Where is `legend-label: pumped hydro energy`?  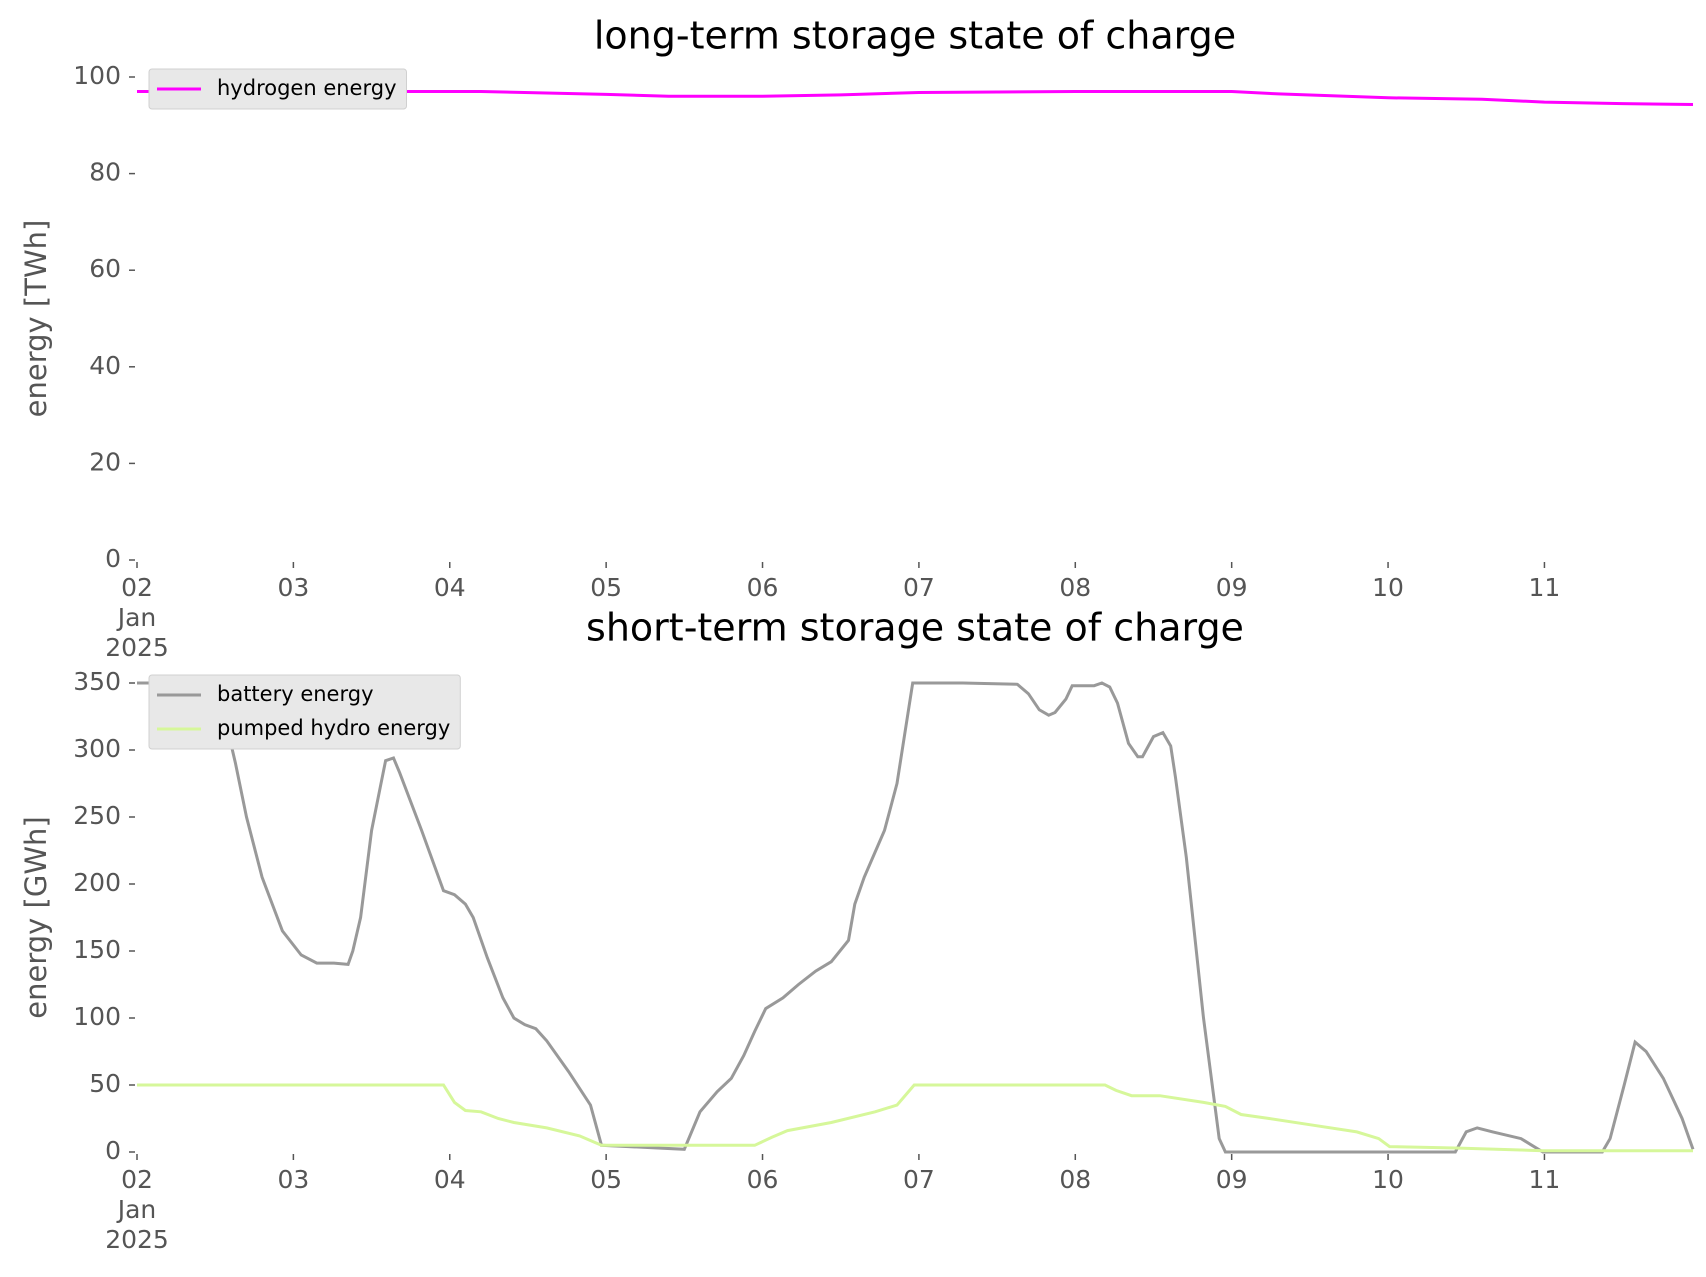
legend-label: pumped hydro energy is located at coordinates (333, 728).